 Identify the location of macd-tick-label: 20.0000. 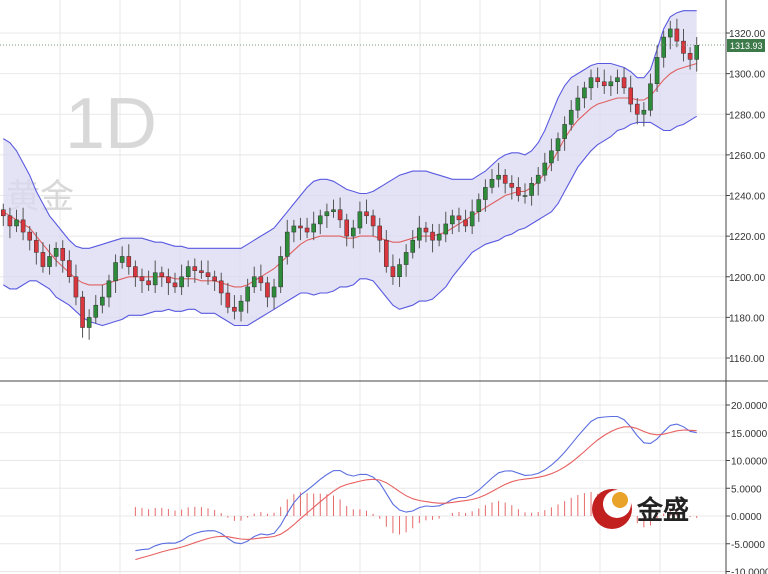
(749, 406).